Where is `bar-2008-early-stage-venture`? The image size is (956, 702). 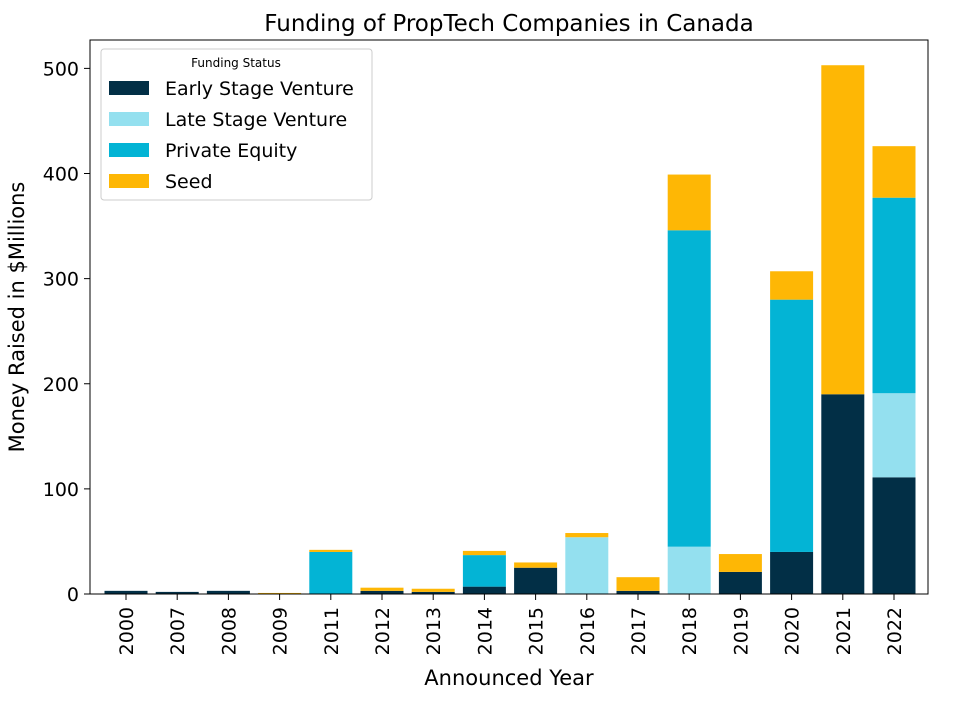 bar-2008-early-stage-venture is located at coordinates (228, 592).